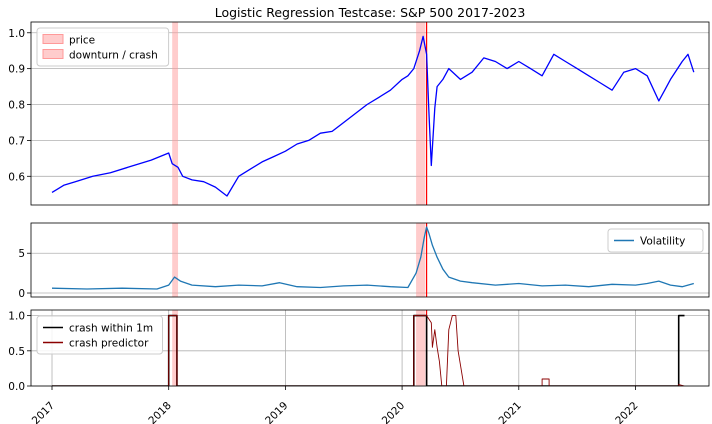 The height and width of the screenshot is (424, 712). I want to click on series-line-volatility, so click(372, 258).